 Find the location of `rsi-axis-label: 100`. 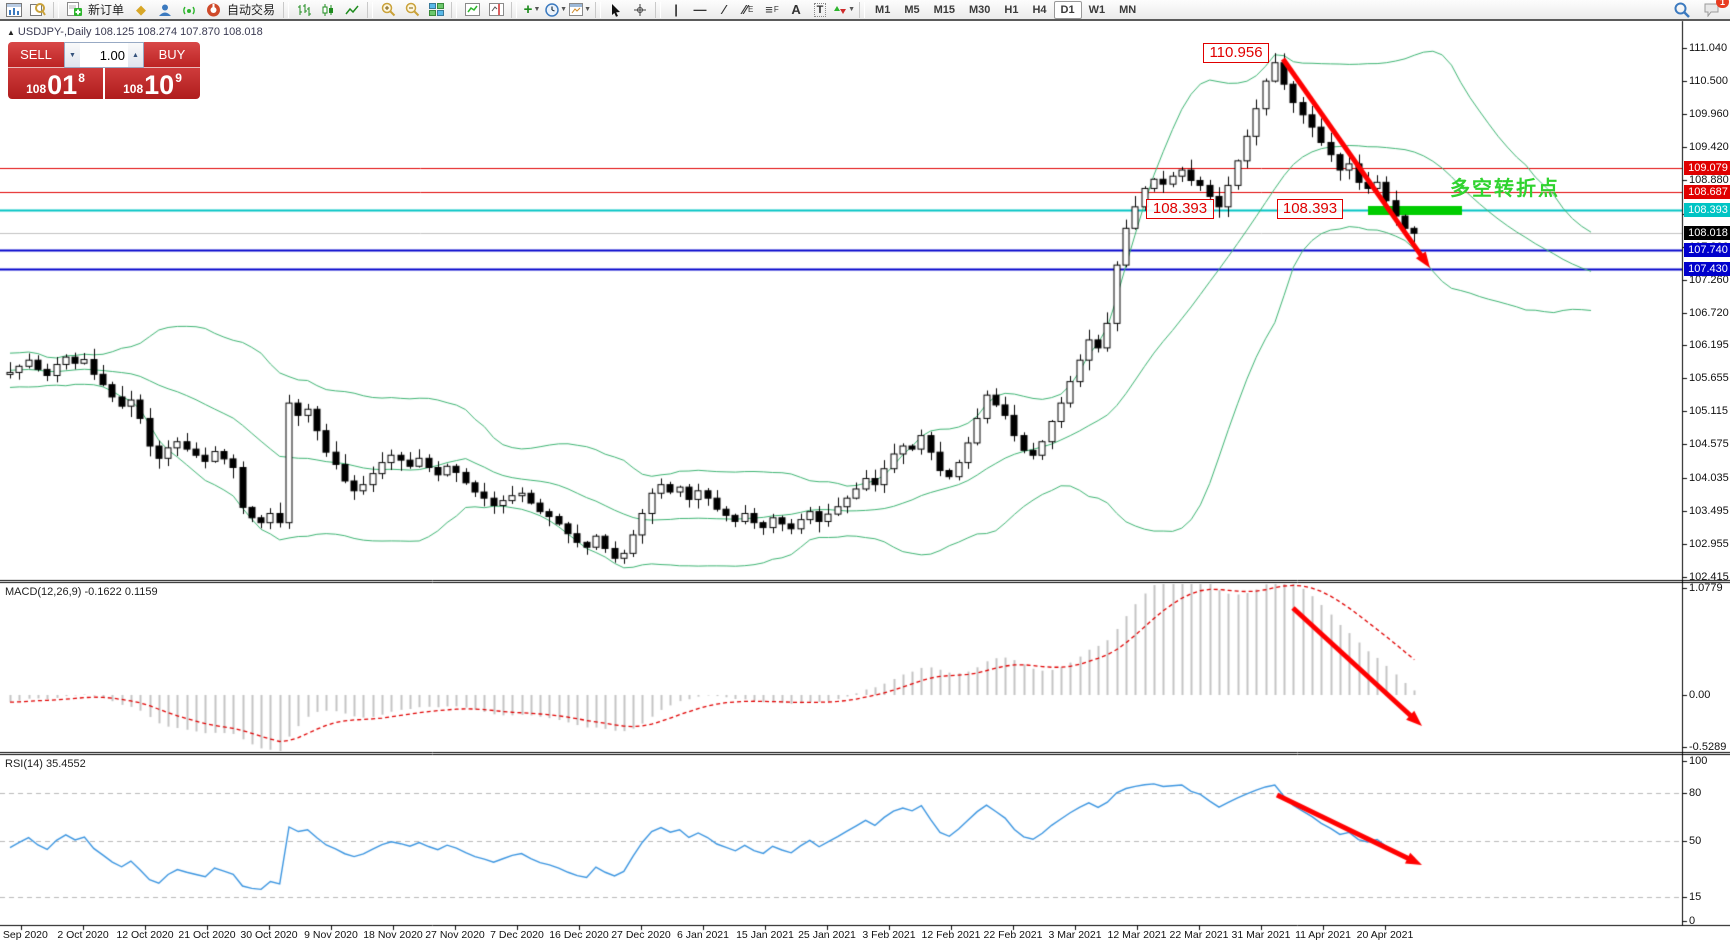

rsi-axis-label: 100 is located at coordinates (1698, 761).